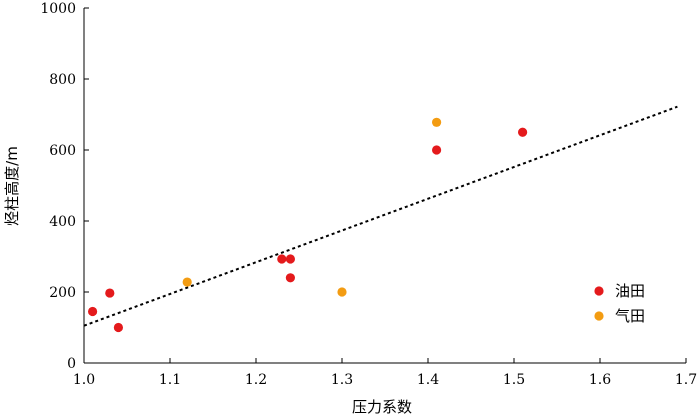 This screenshot has width=700, height=416. Describe the element at coordinates (686, 380) in the screenshot. I see `x-tick-label: 1.7` at that location.